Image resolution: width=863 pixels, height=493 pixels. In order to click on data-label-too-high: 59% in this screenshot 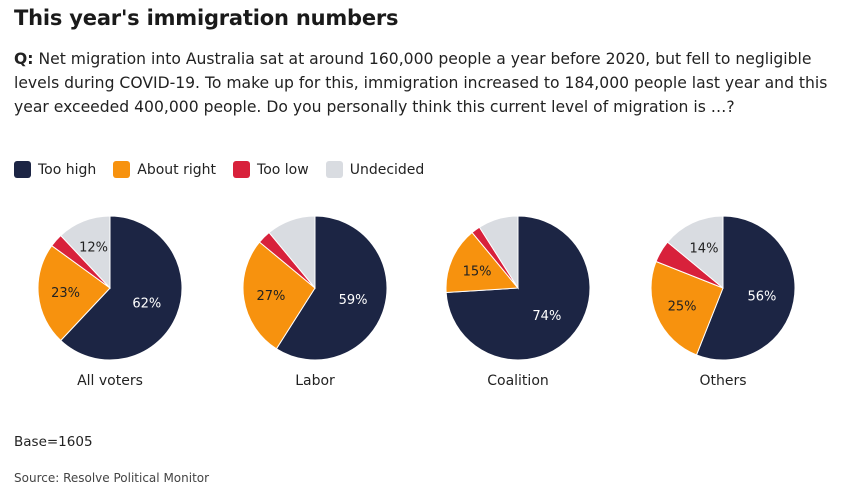, I will do `click(353, 300)`.